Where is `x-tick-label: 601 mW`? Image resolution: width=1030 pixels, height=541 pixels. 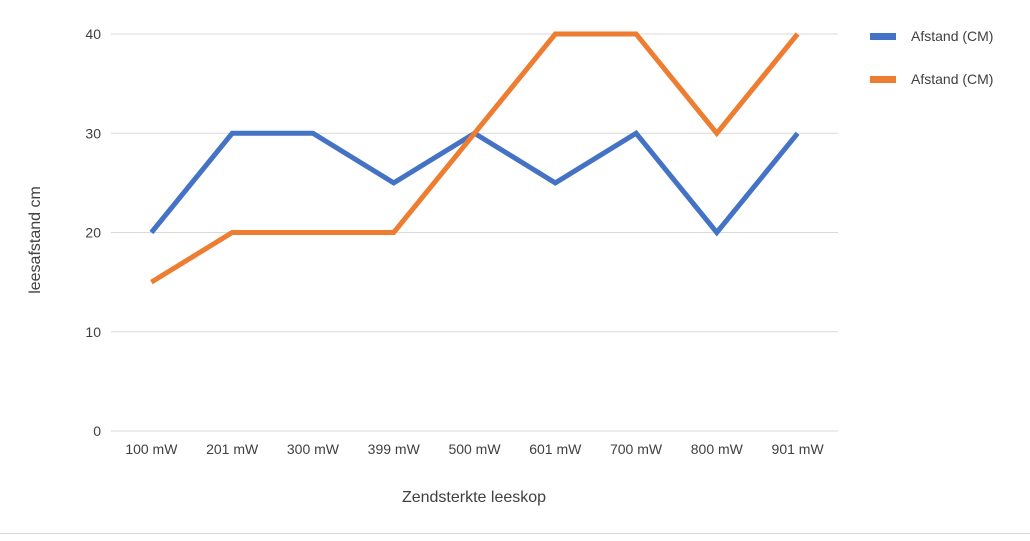
x-tick-label: 601 mW is located at coordinates (555, 449).